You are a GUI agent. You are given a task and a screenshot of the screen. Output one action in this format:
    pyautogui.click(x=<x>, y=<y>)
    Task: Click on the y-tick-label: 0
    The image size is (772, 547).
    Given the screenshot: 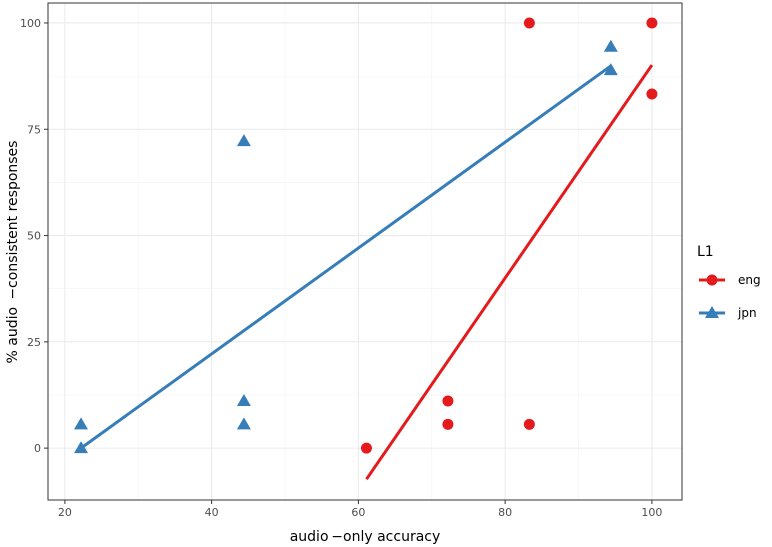 What is the action you would take?
    pyautogui.click(x=37, y=448)
    